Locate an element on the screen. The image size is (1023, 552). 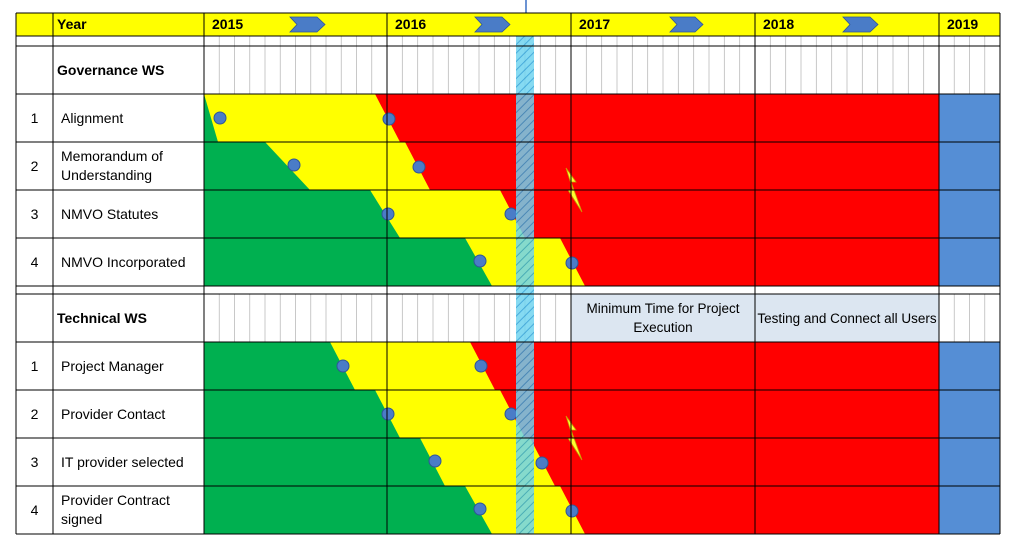
year-header: 2016 is located at coordinates (411, 24).